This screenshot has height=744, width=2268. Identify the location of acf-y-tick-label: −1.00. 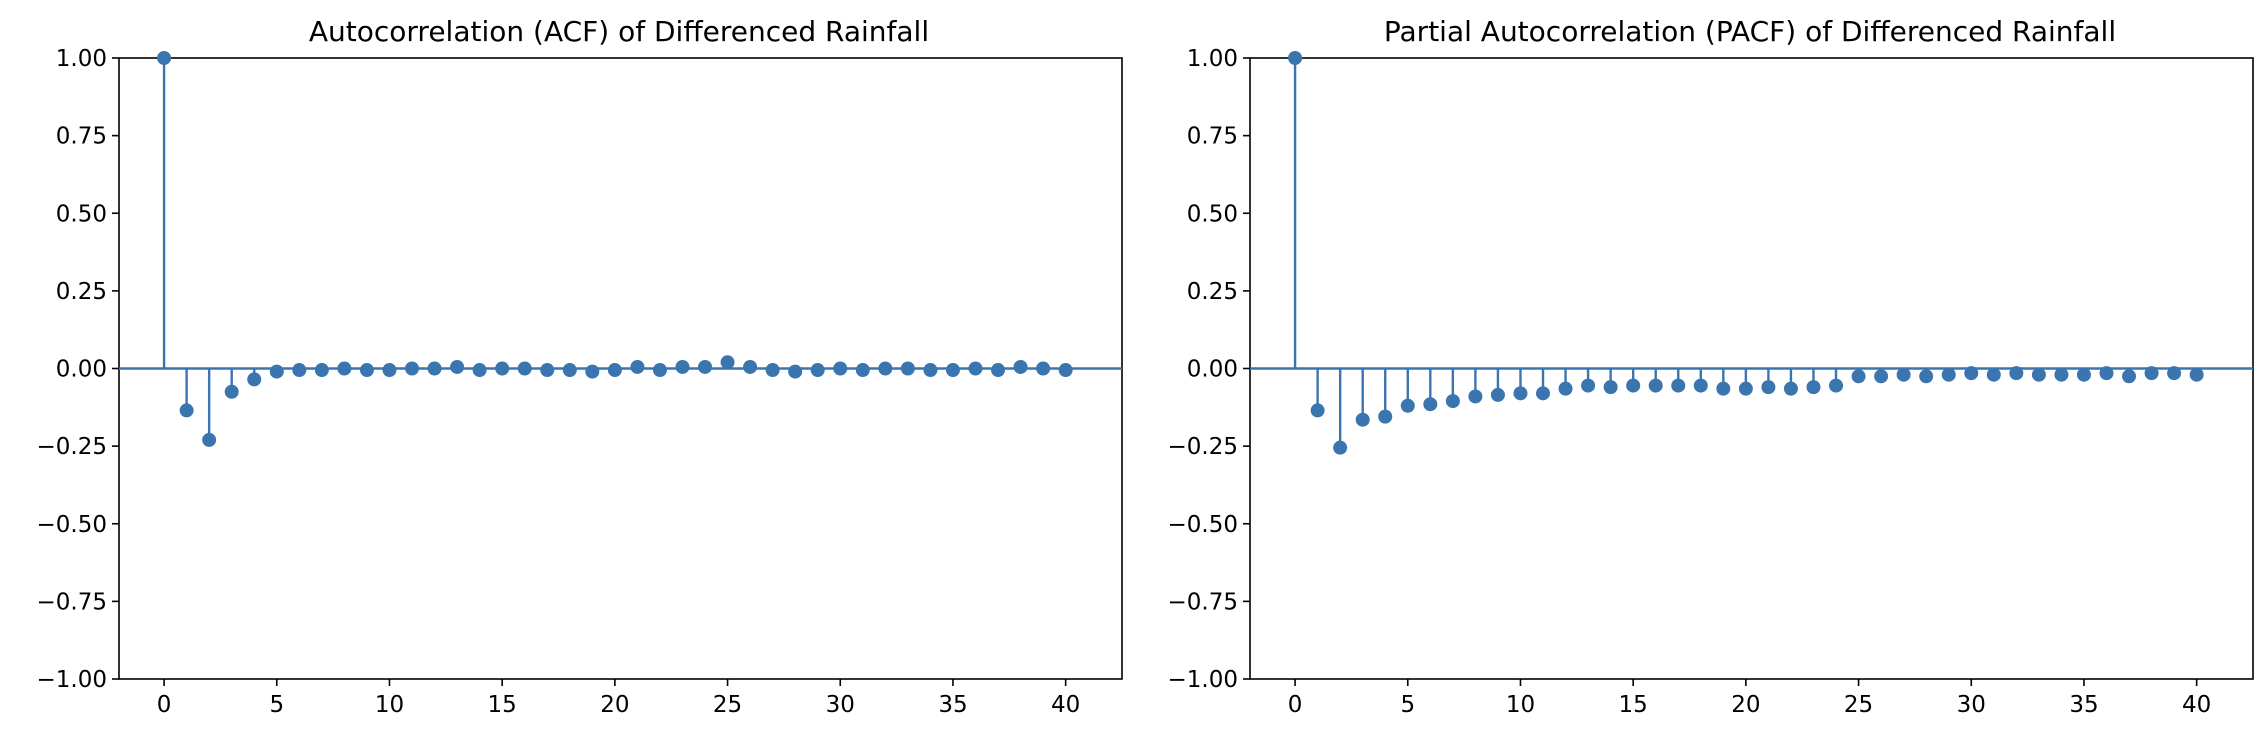
(72, 680).